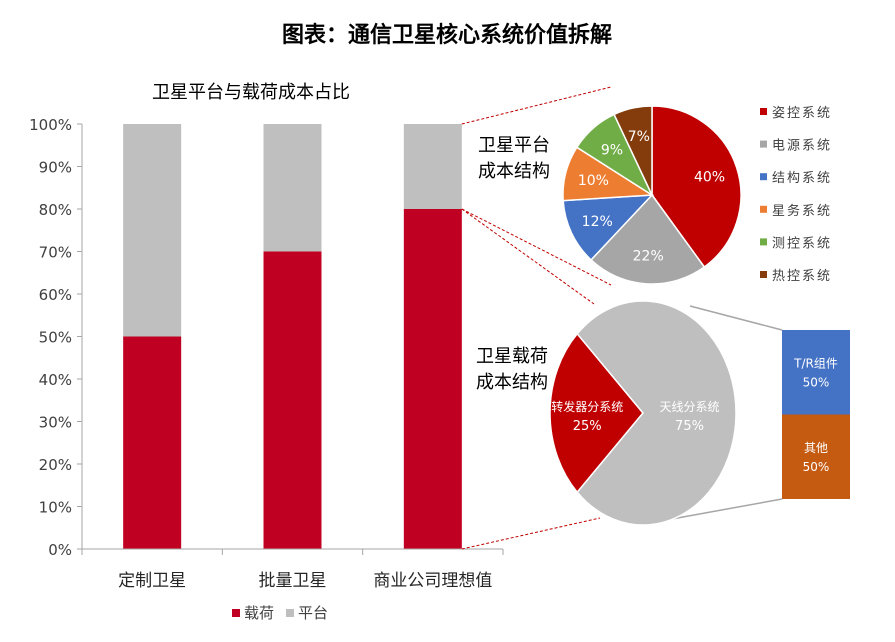 The height and width of the screenshot is (642, 895). I want to click on pie-data-label: 75%, so click(689, 426).